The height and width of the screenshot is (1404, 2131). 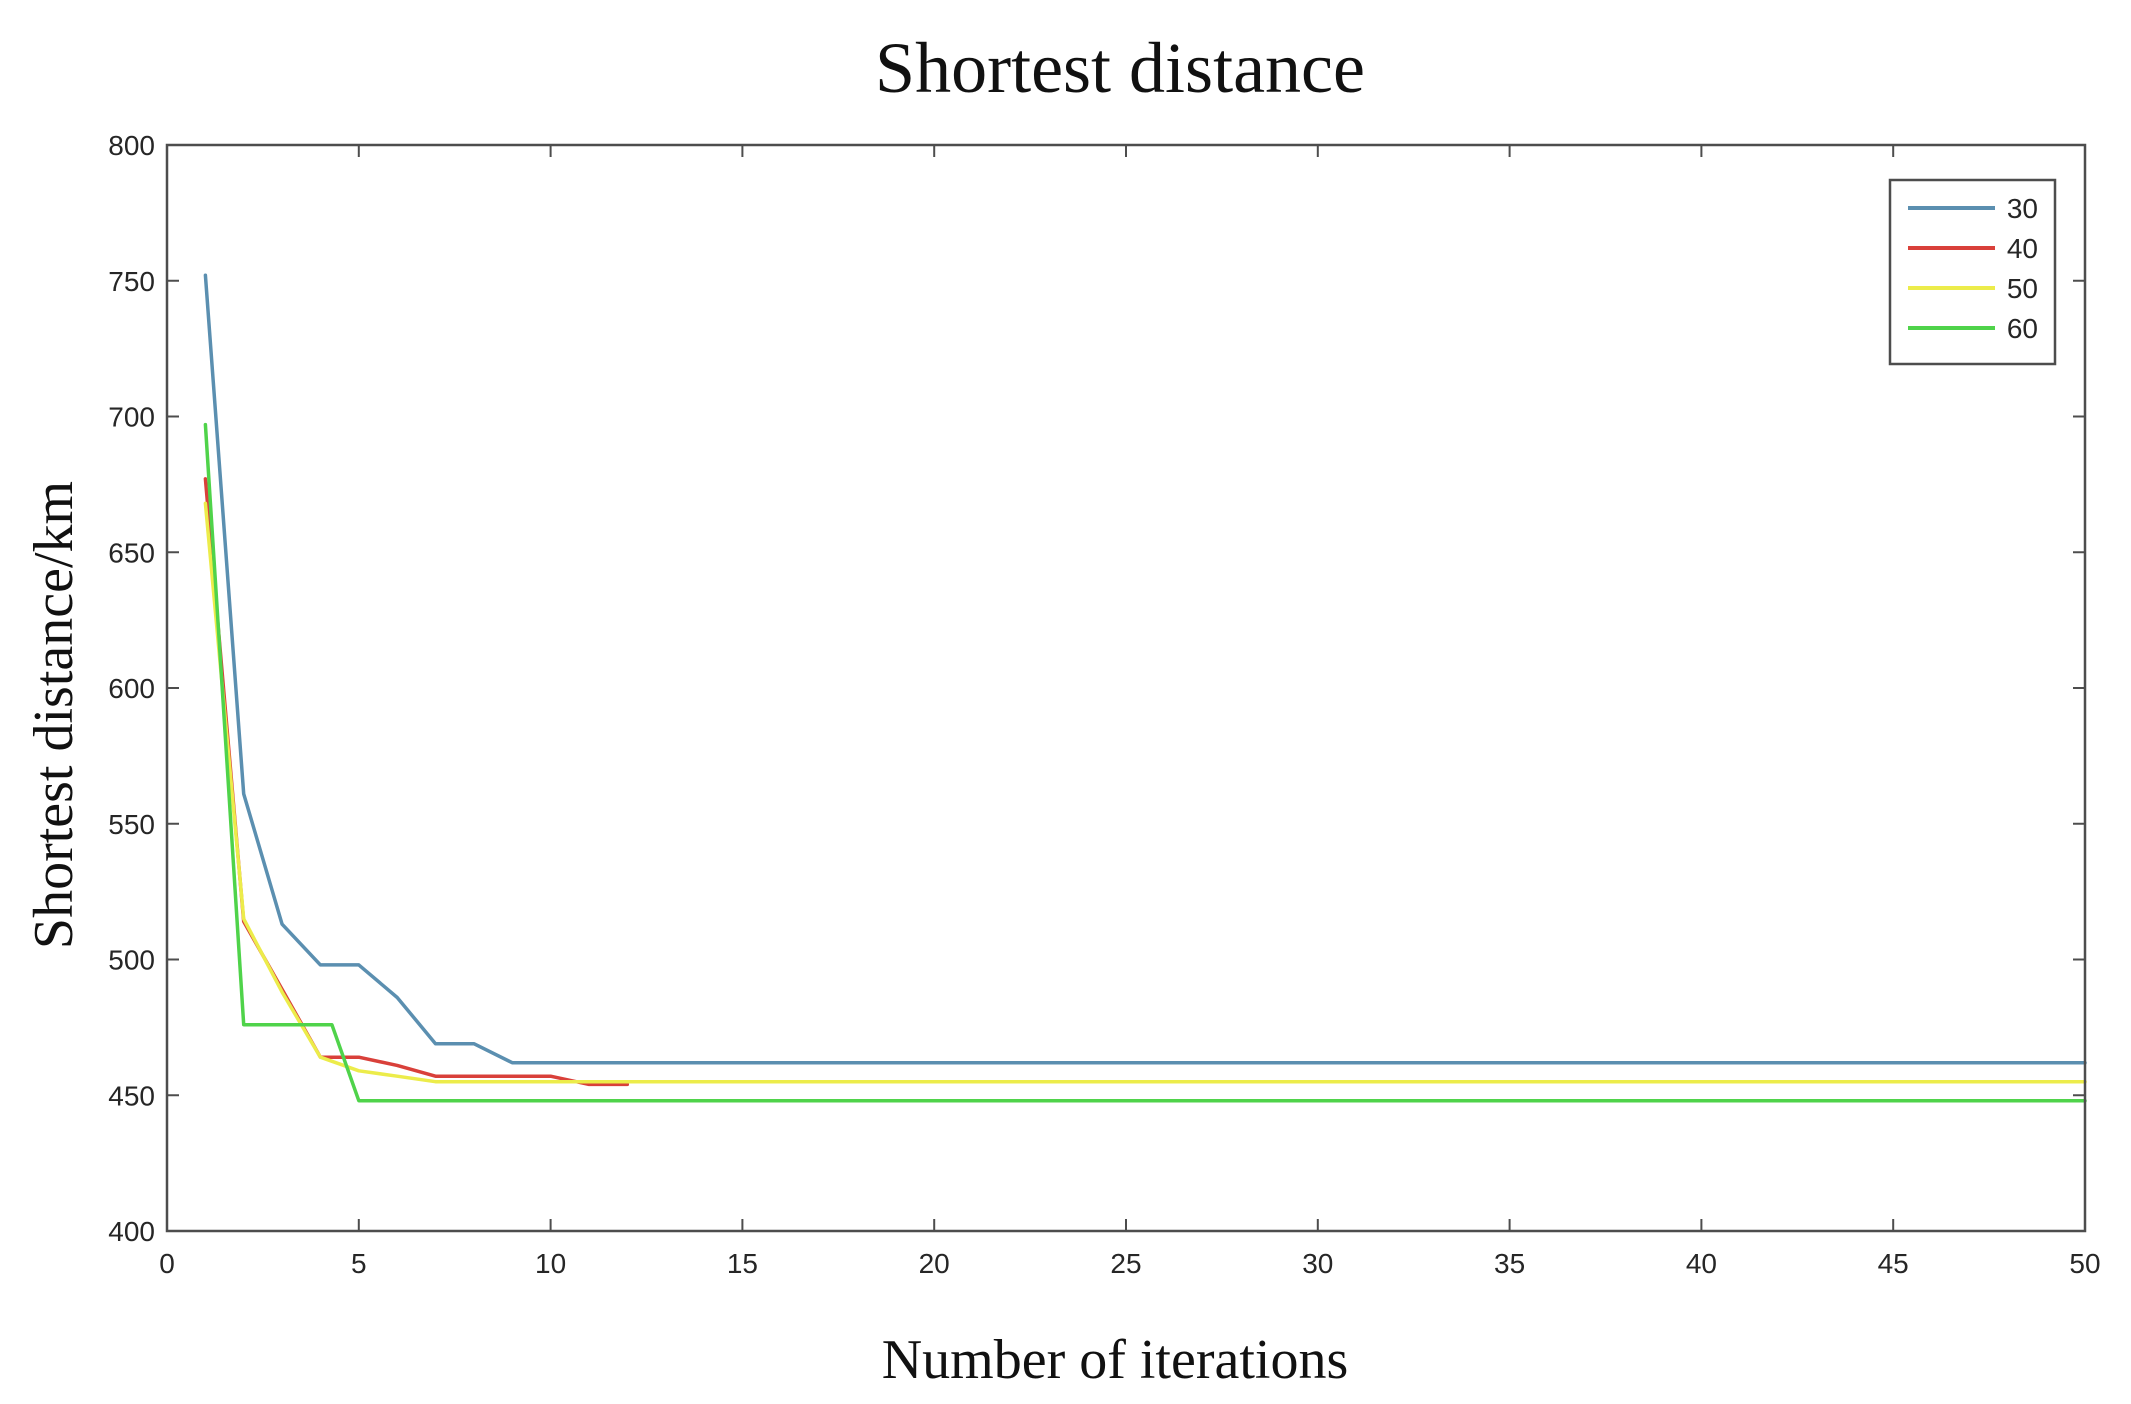 What do you see at coordinates (1509, 1263) in the screenshot?
I see `x-tick-label: 35` at bounding box center [1509, 1263].